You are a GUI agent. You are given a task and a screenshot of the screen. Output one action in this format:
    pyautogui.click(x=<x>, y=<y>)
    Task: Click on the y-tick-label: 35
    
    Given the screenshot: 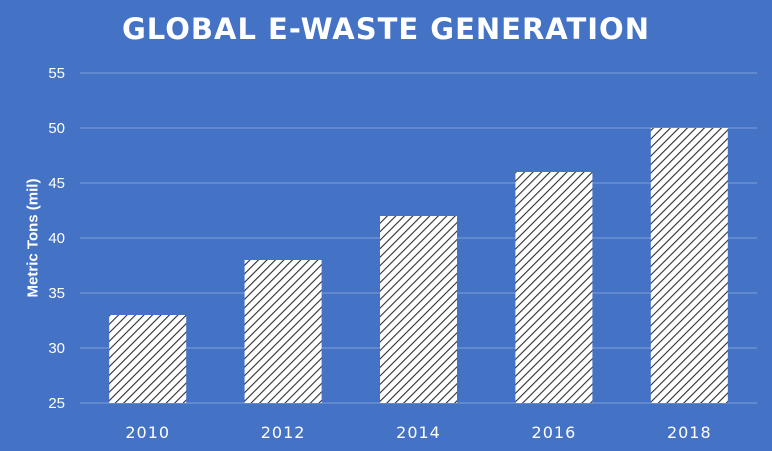 What is the action you would take?
    pyautogui.click(x=56, y=293)
    